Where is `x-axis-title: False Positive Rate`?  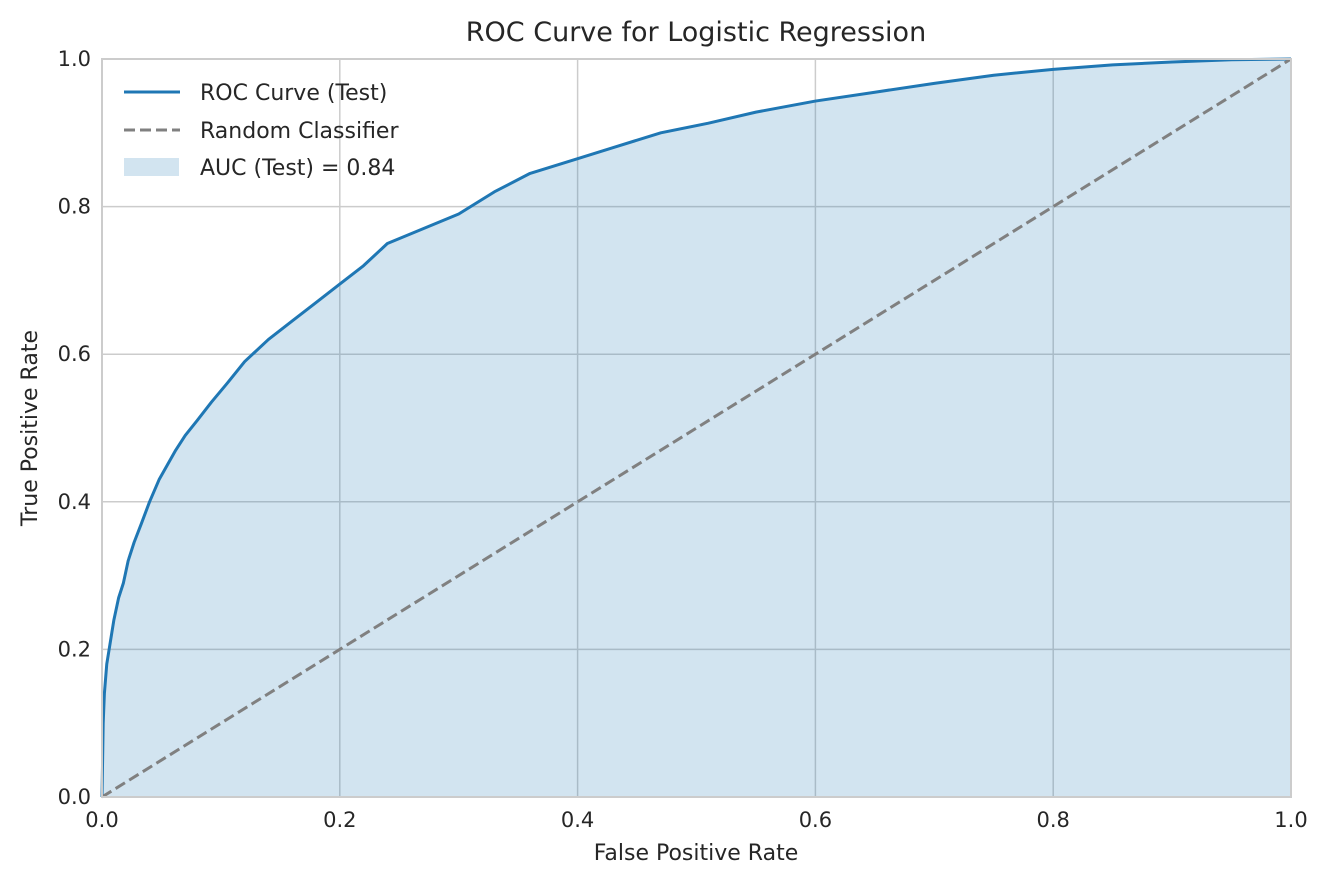
x-axis-title: False Positive Rate is located at coordinates (696, 853).